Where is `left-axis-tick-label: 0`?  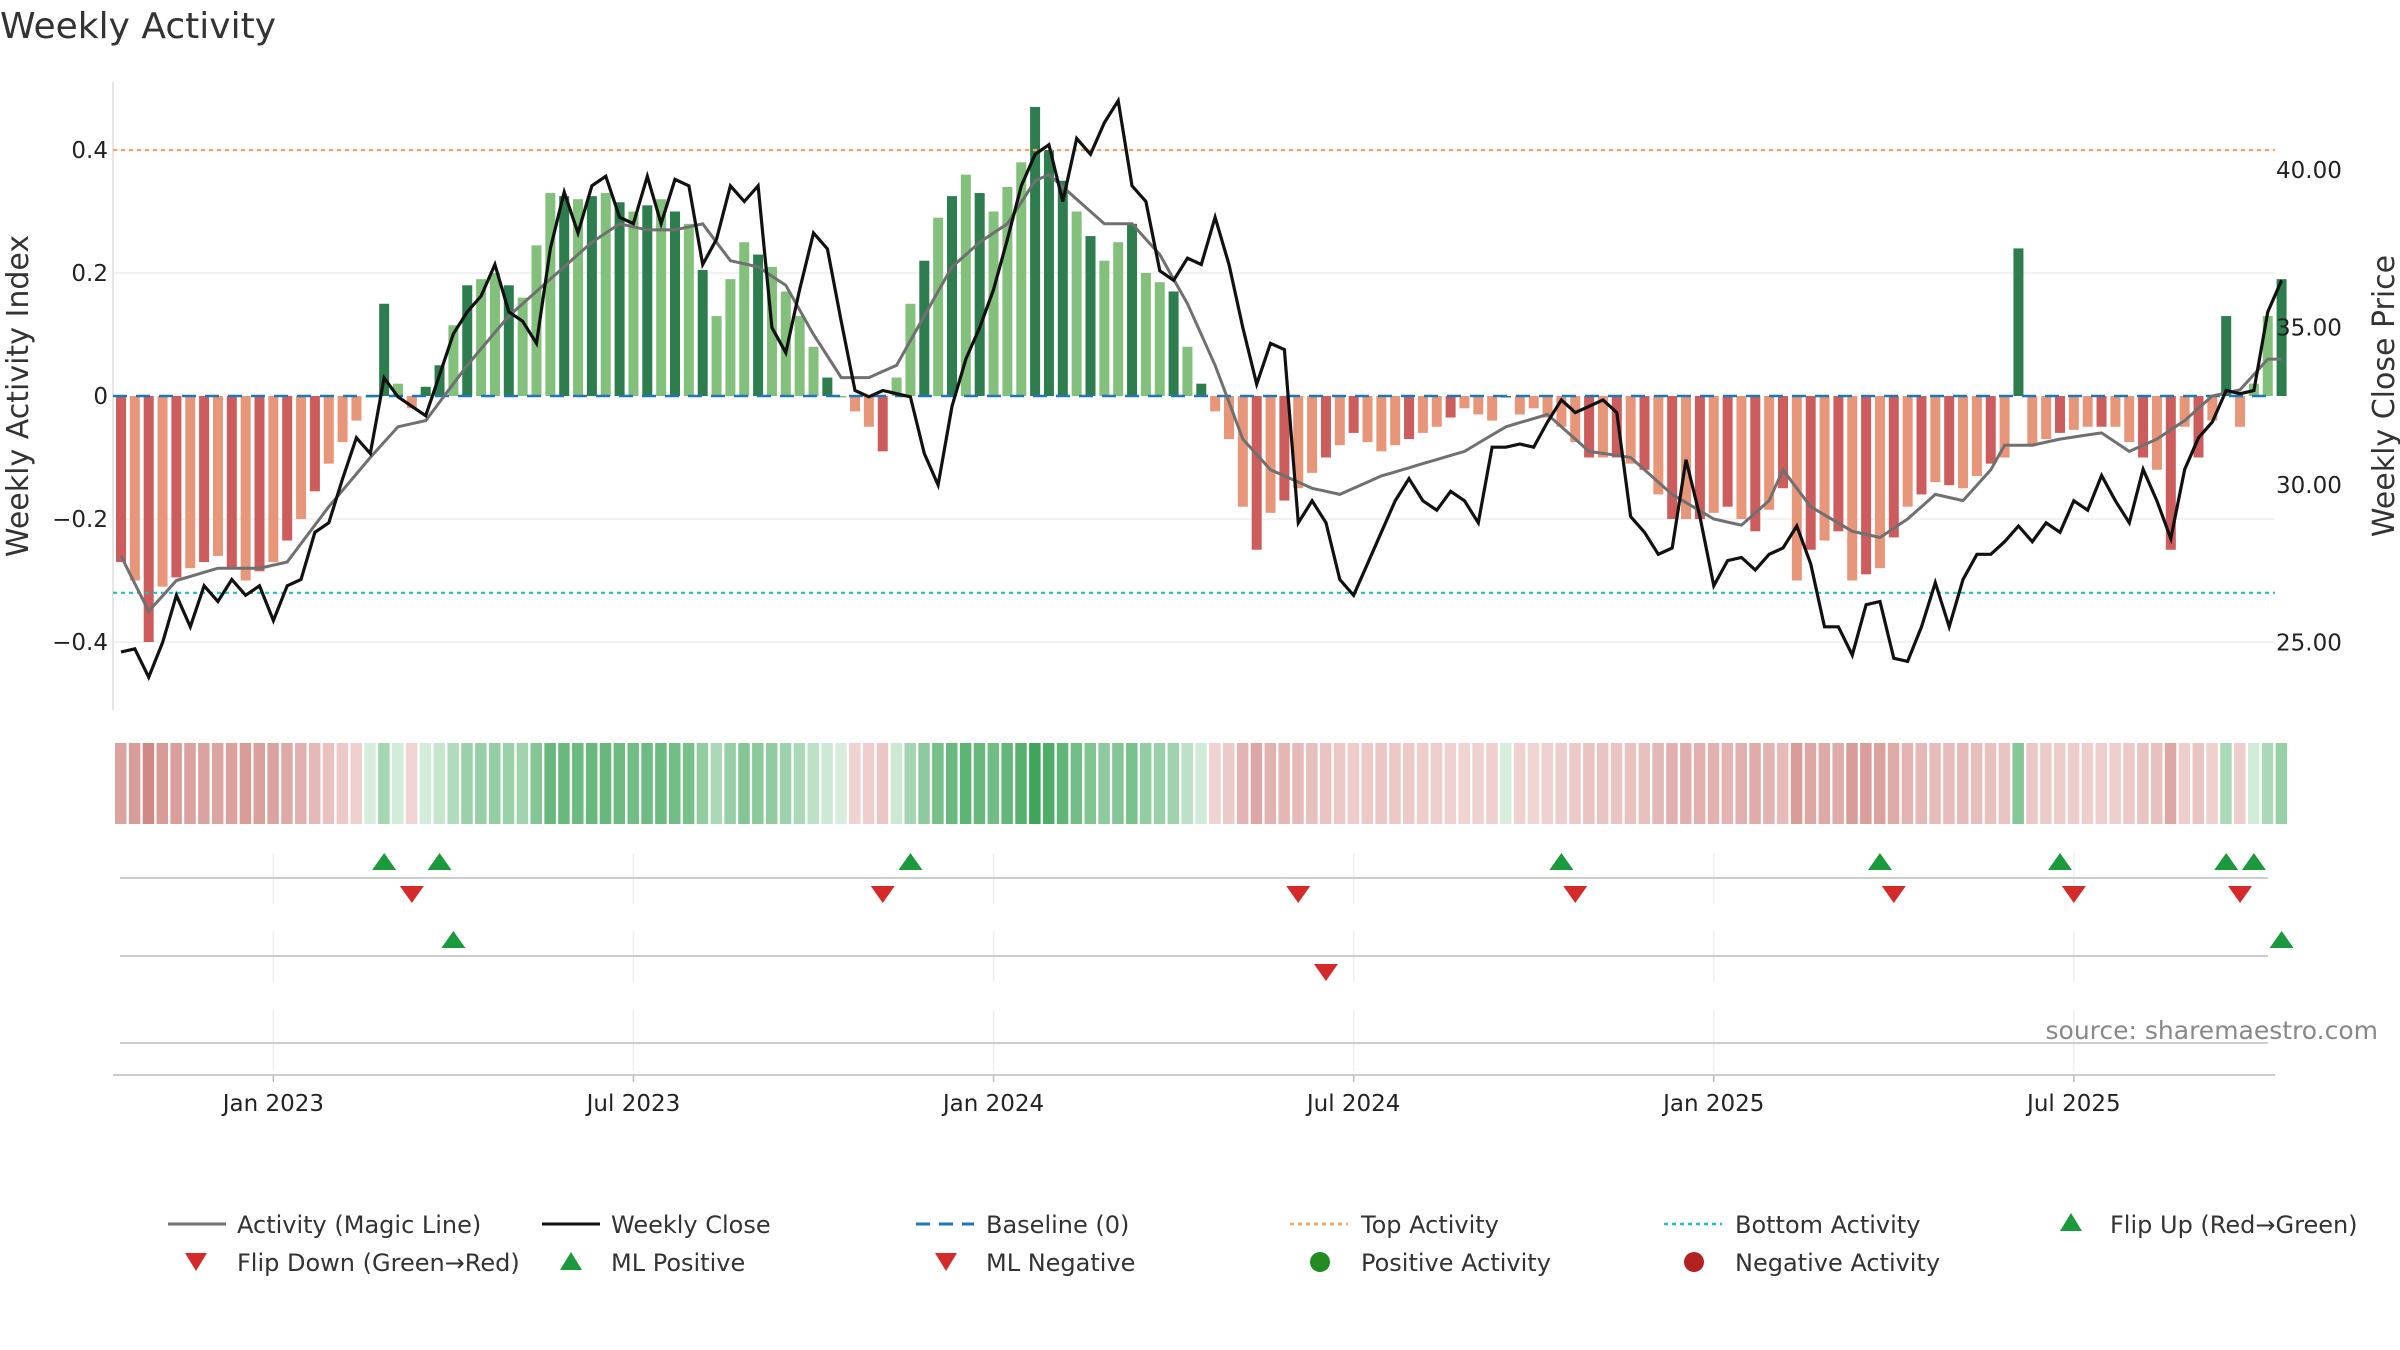
left-axis-tick-label: 0 is located at coordinates (100, 397).